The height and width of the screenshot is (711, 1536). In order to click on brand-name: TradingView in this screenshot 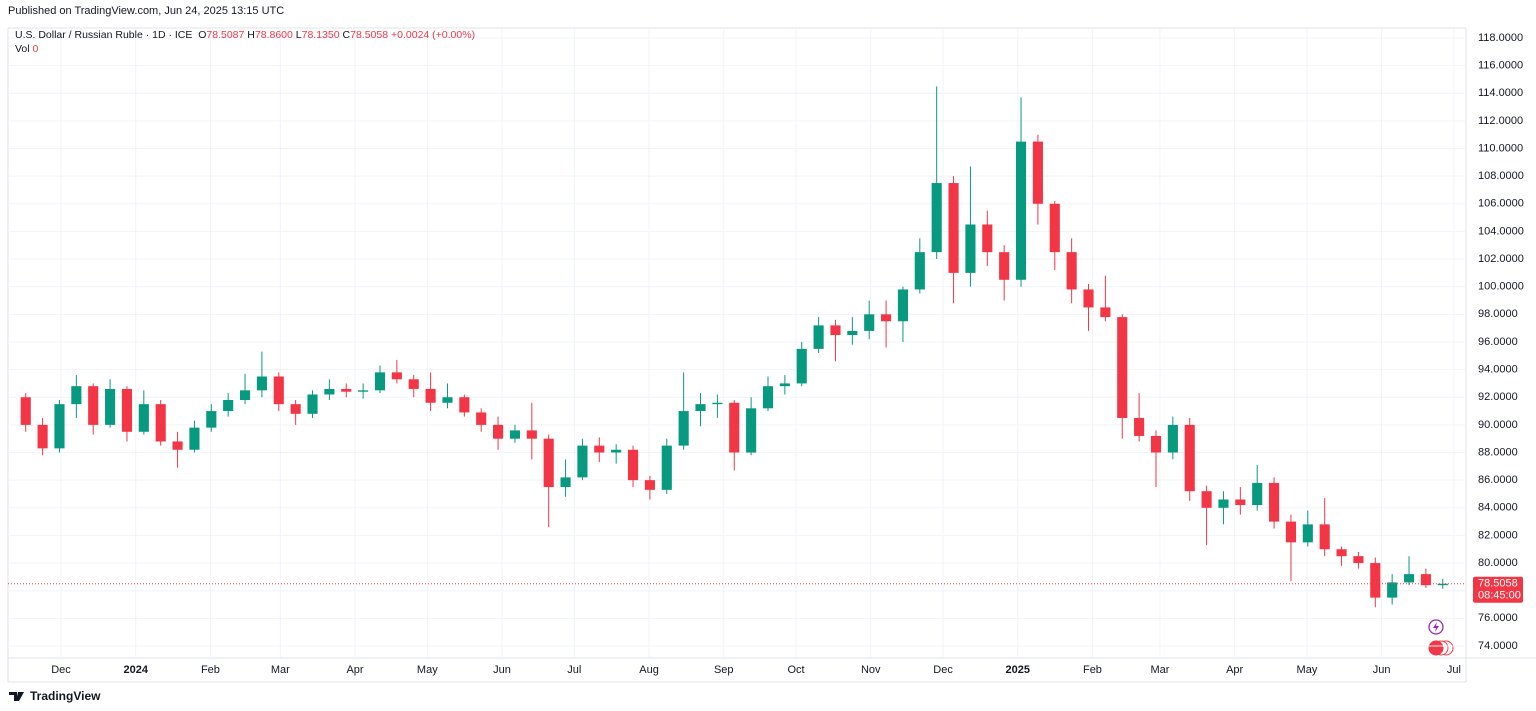, I will do `click(65, 696)`.